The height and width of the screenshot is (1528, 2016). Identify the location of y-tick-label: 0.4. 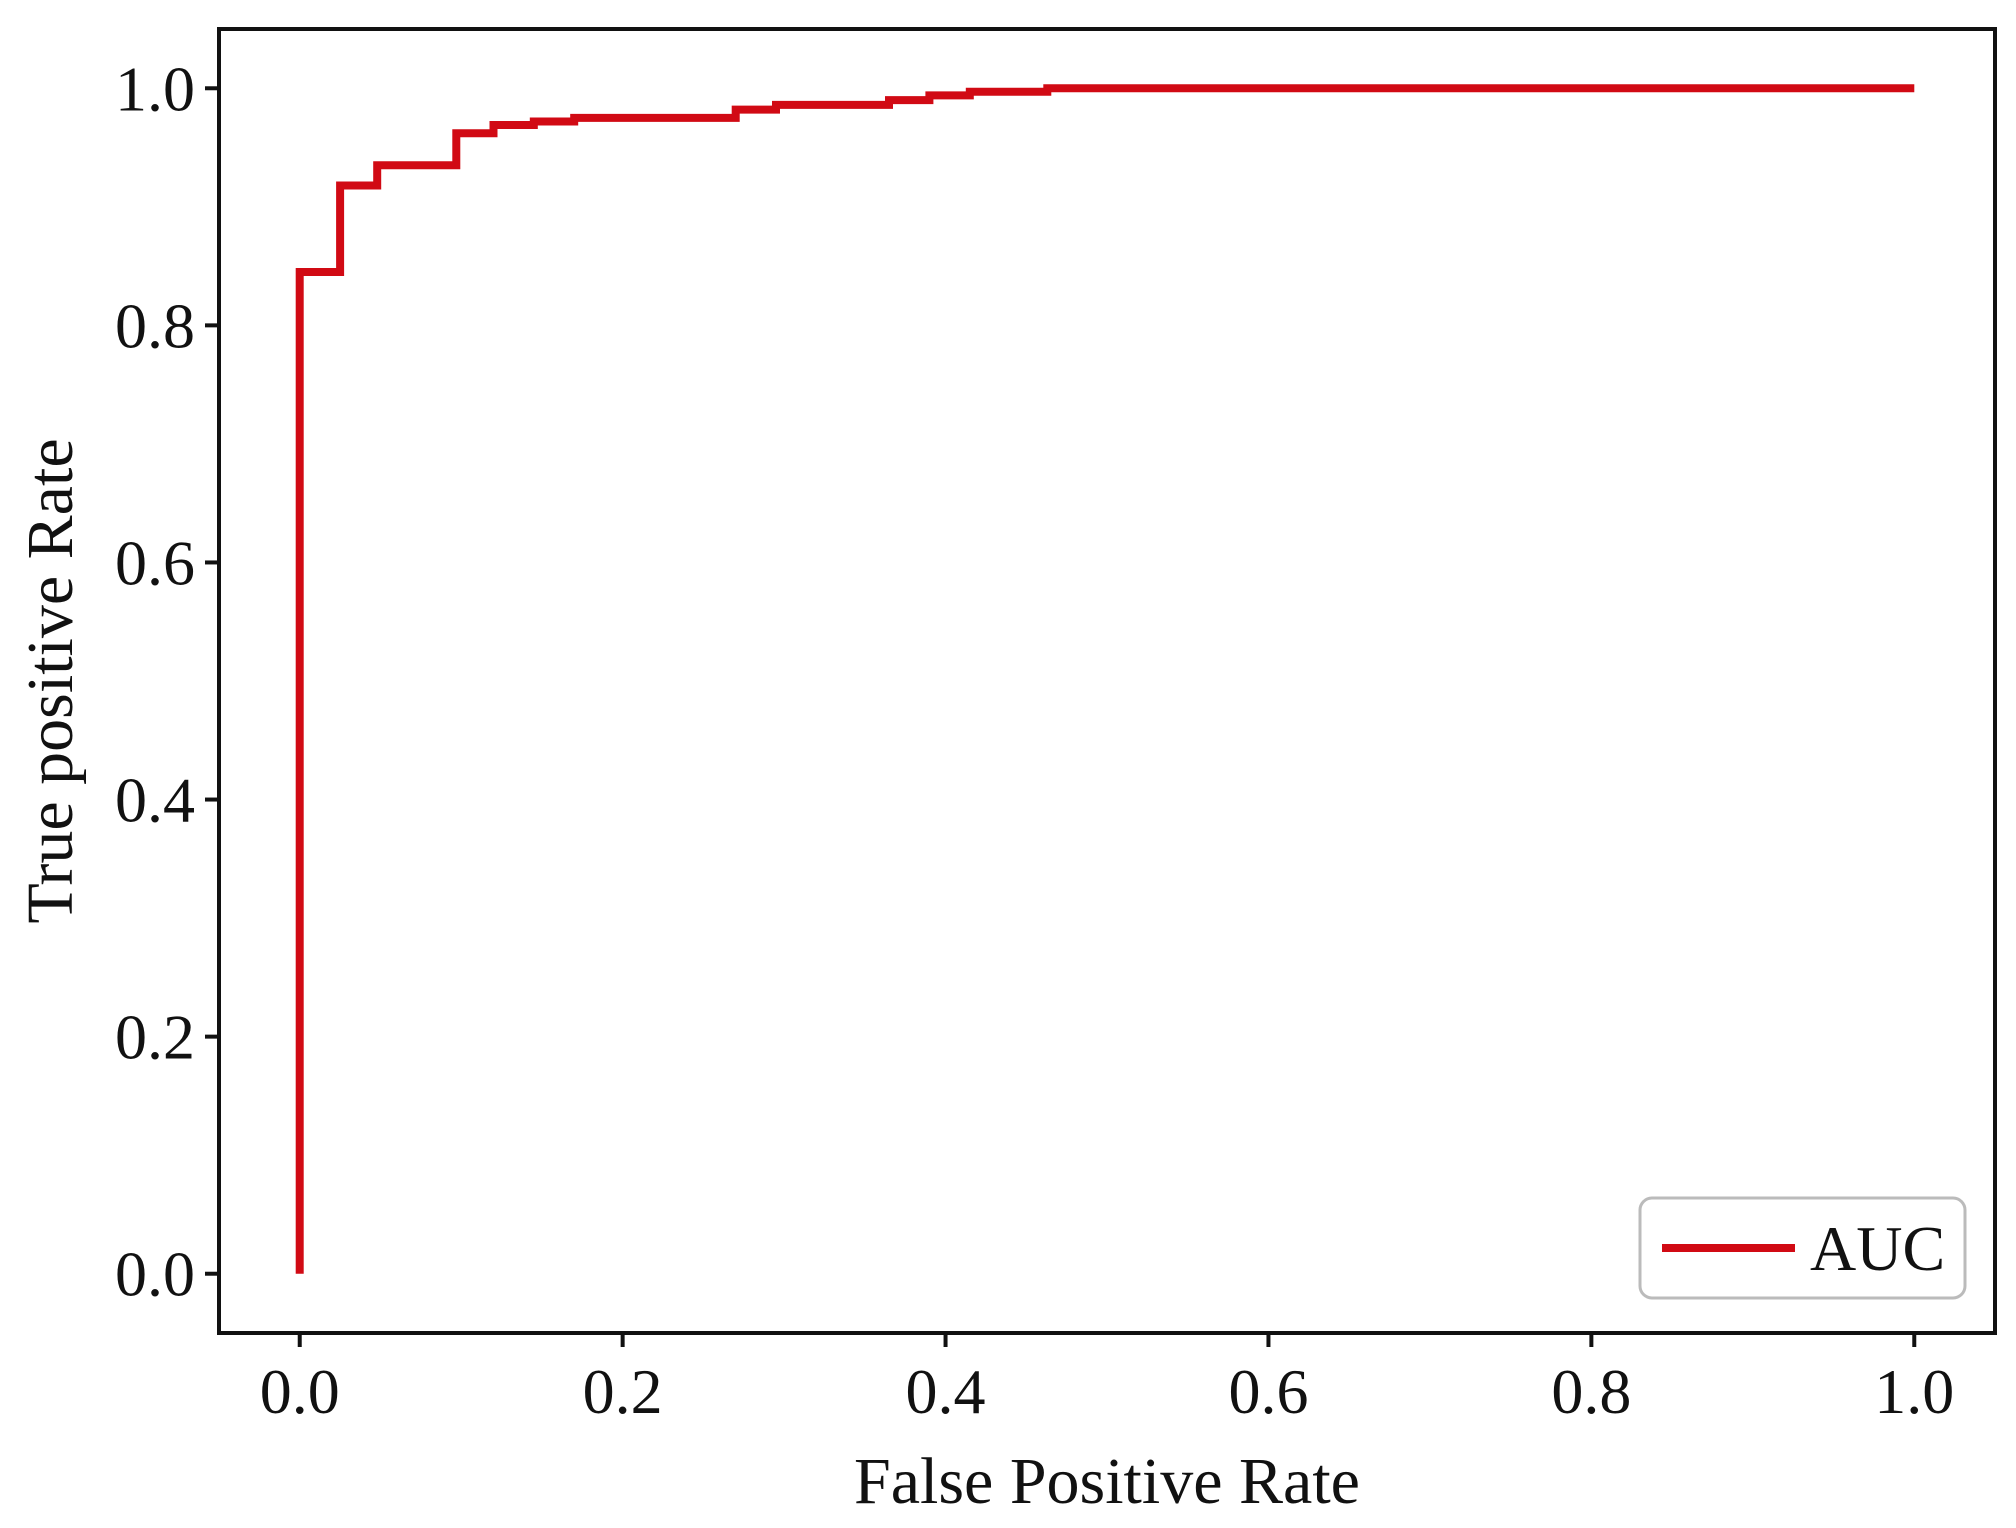
(155, 800).